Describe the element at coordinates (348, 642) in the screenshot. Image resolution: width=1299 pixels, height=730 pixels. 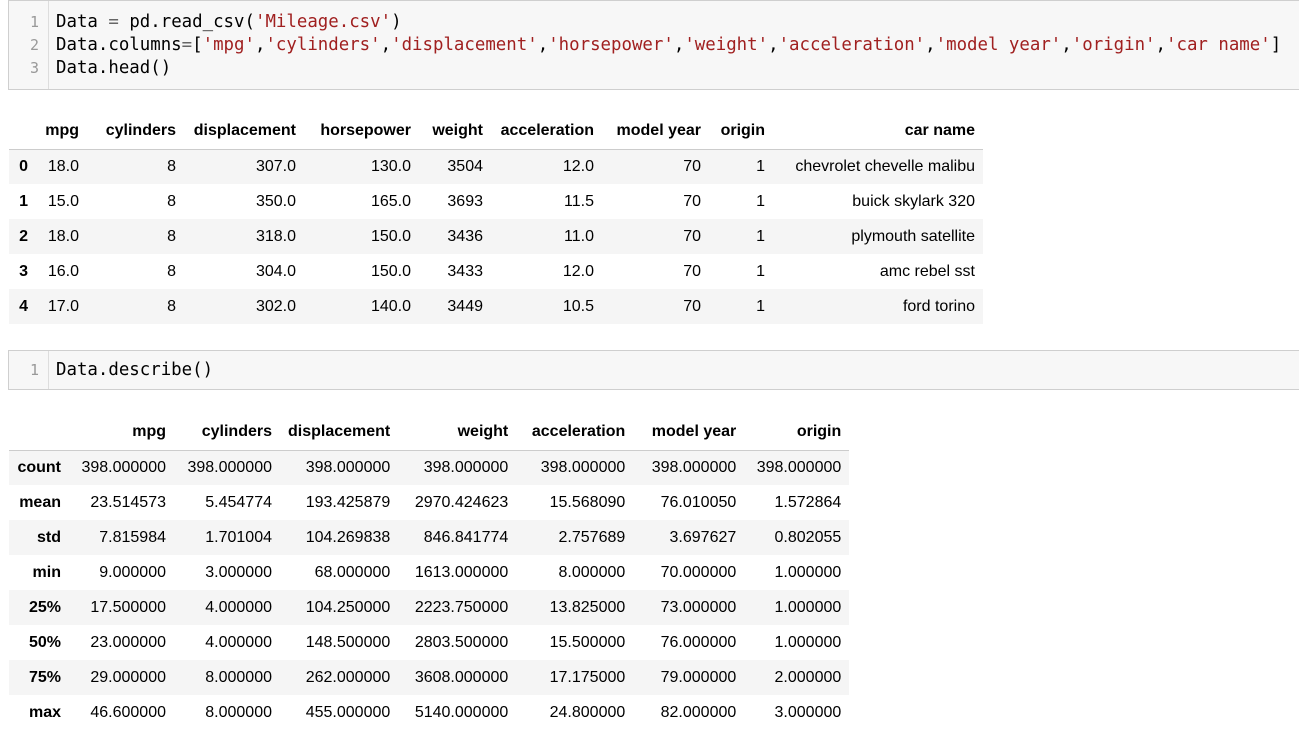
I see `table-cell: 148.500000` at that location.